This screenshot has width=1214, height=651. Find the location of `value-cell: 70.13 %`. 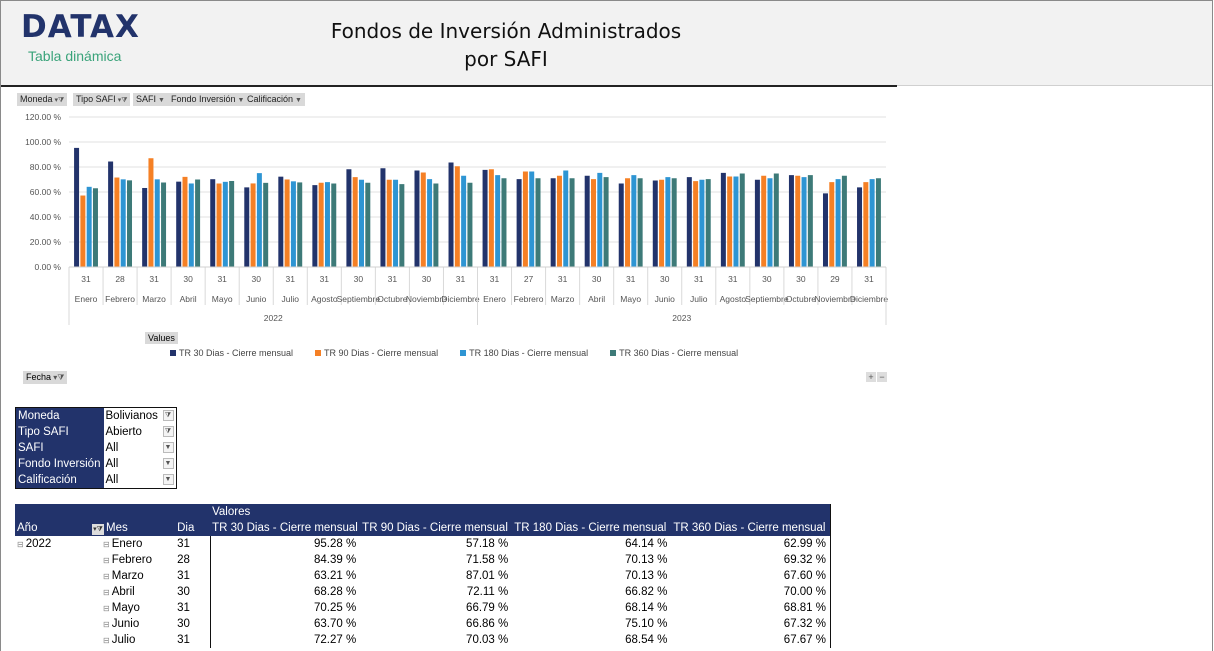

value-cell: 70.13 % is located at coordinates (646, 576).